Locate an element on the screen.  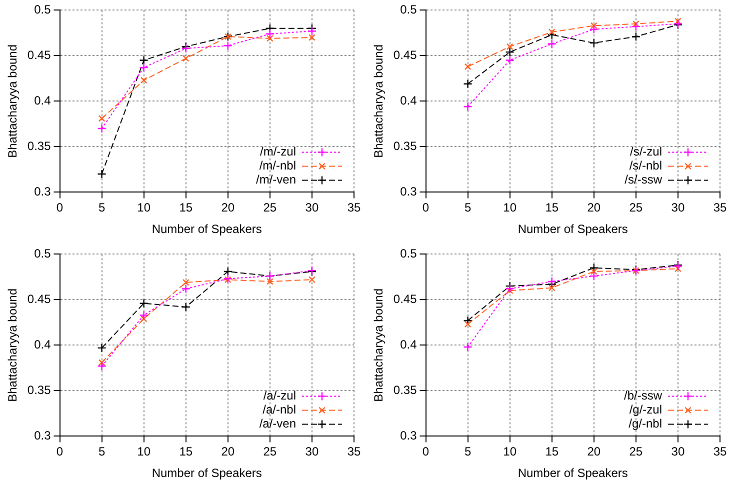
legend-label: /s/-ssw is located at coordinates (643, 179).